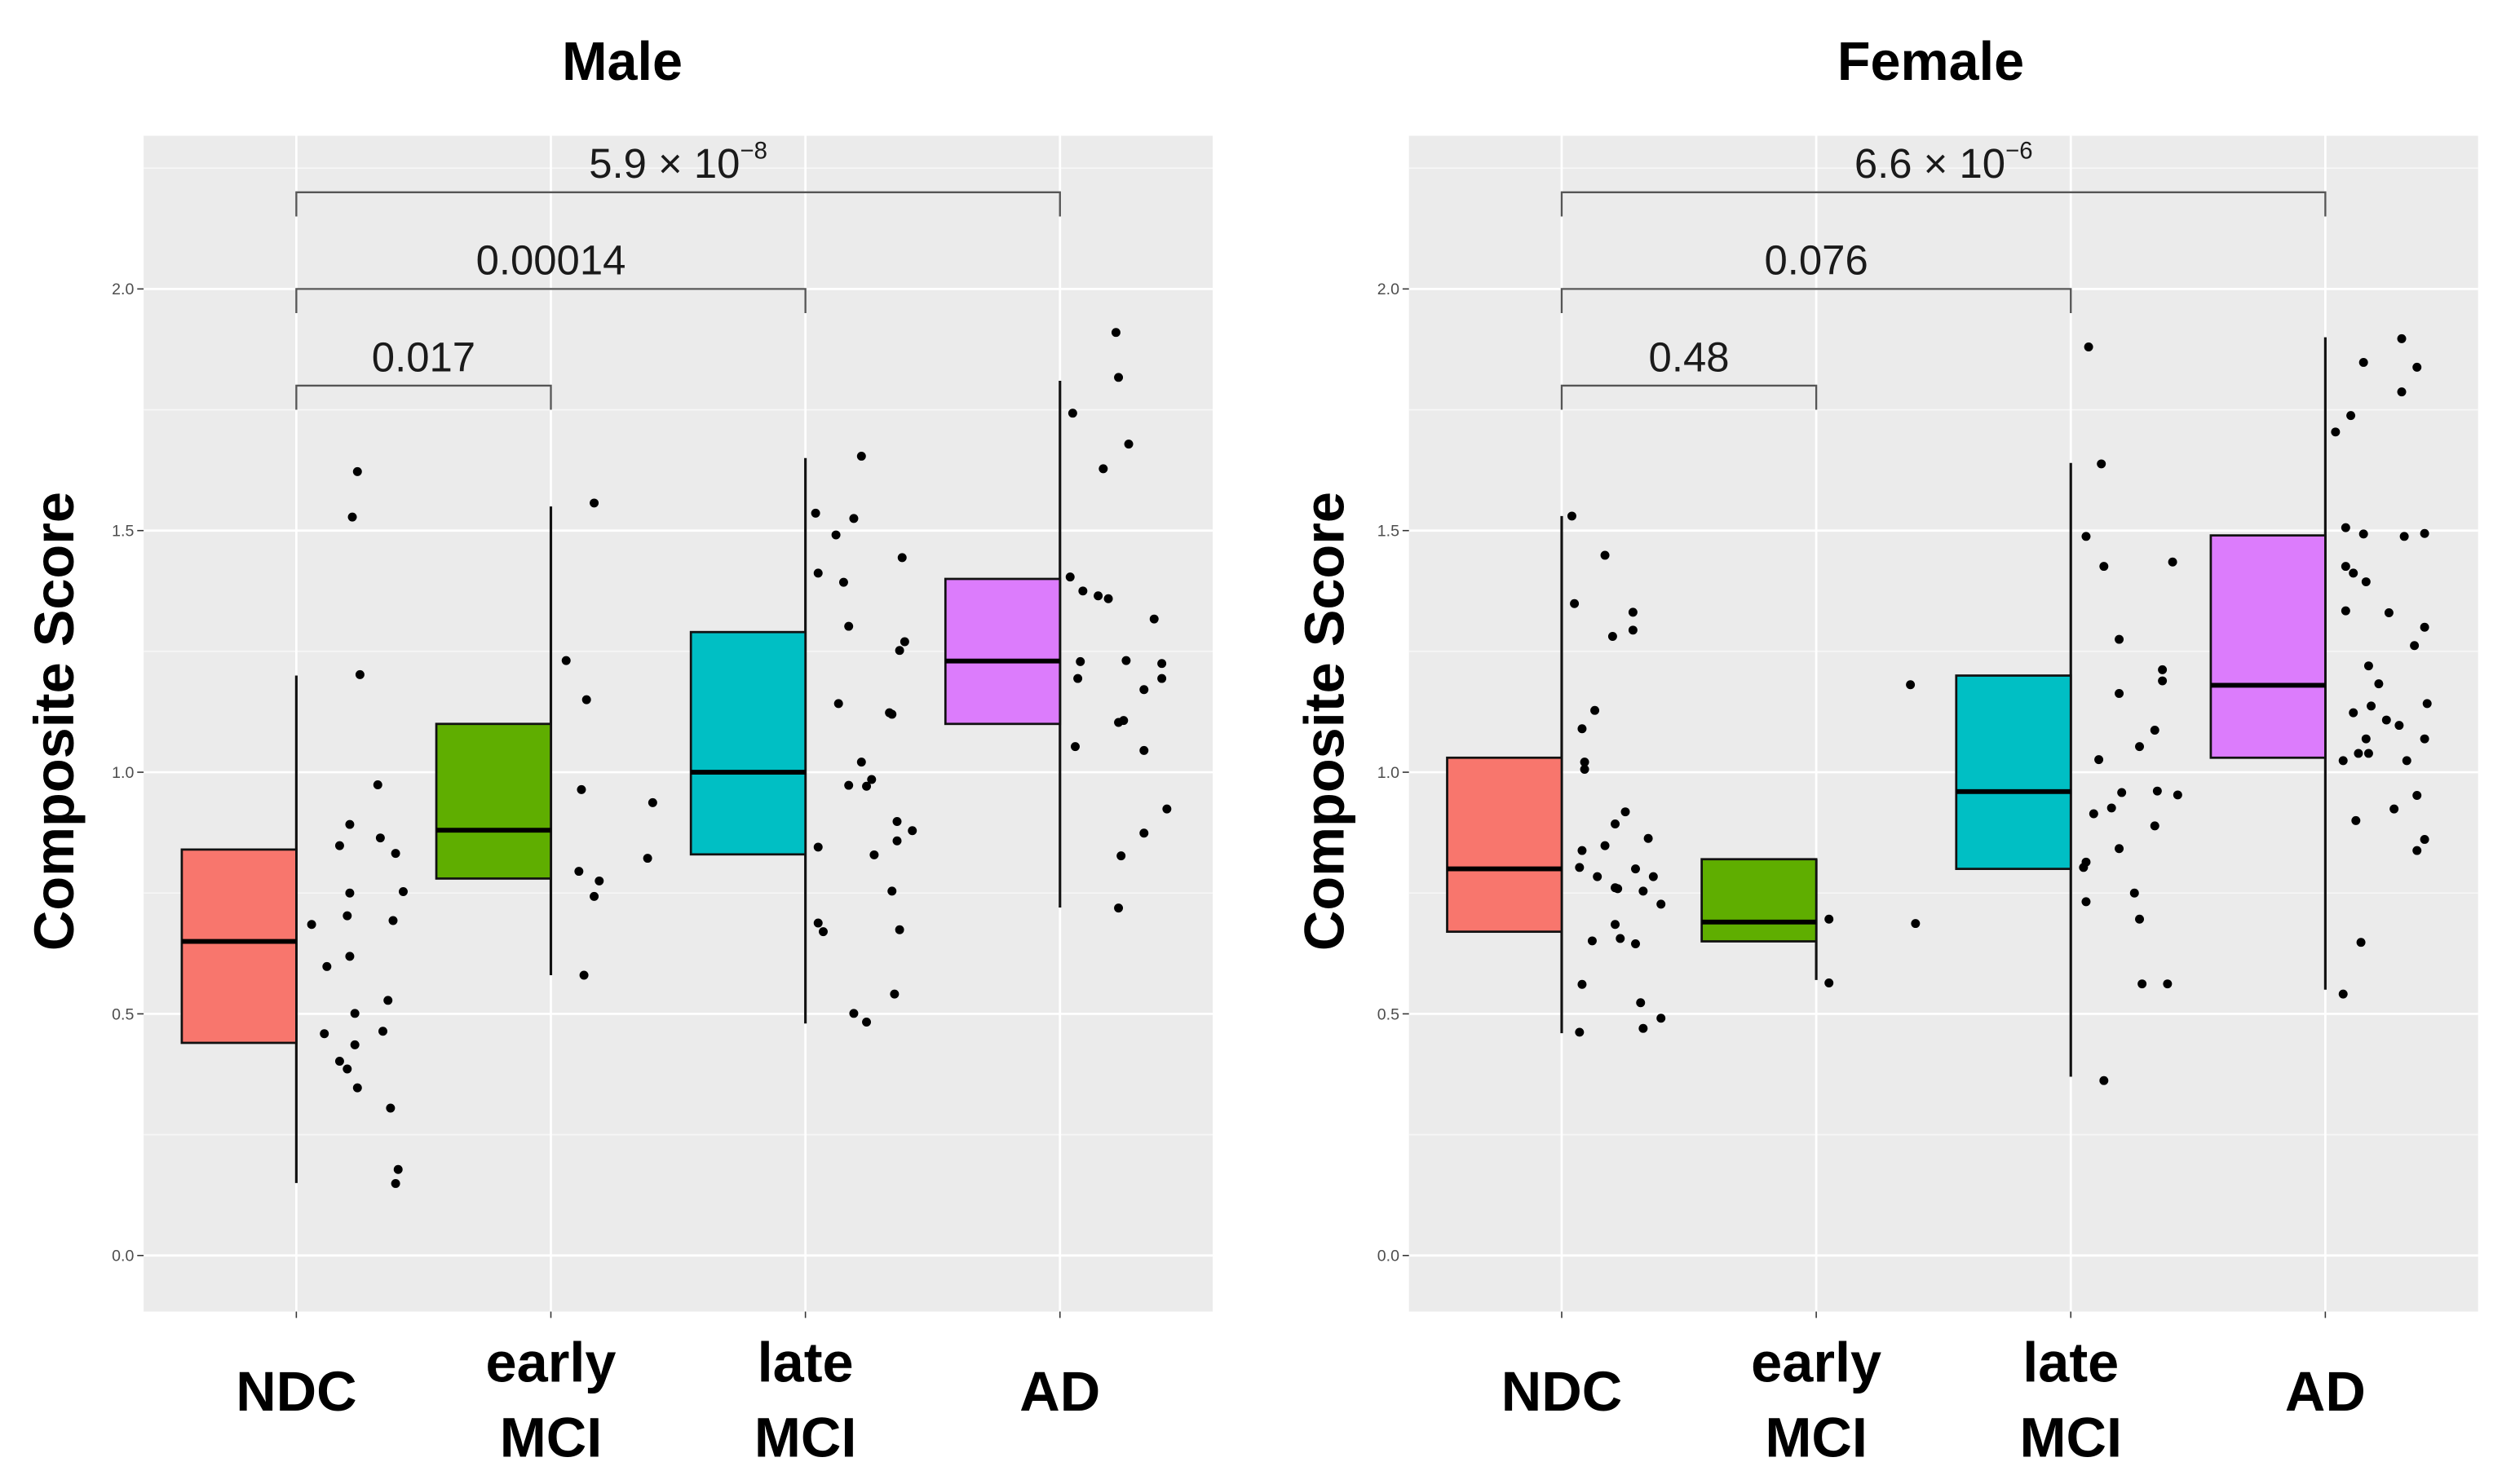 The height and width of the screenshot is (1484, 2502). What do you see at coordinates (2070, 1438) in the screenshot?
I see `x-tick-label-line: MCI` at bounding box center [2070, 1438].